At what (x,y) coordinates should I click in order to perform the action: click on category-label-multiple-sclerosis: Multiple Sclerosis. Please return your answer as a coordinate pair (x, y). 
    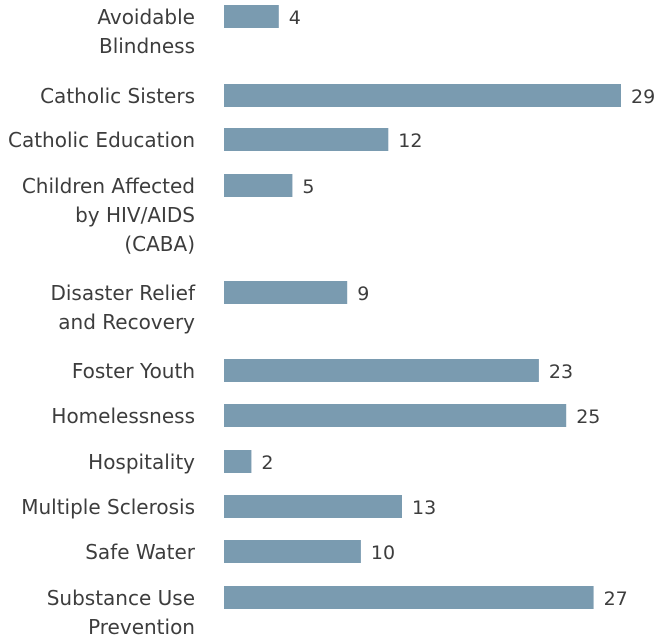
    Looking at the image, I should click on (108, 507).